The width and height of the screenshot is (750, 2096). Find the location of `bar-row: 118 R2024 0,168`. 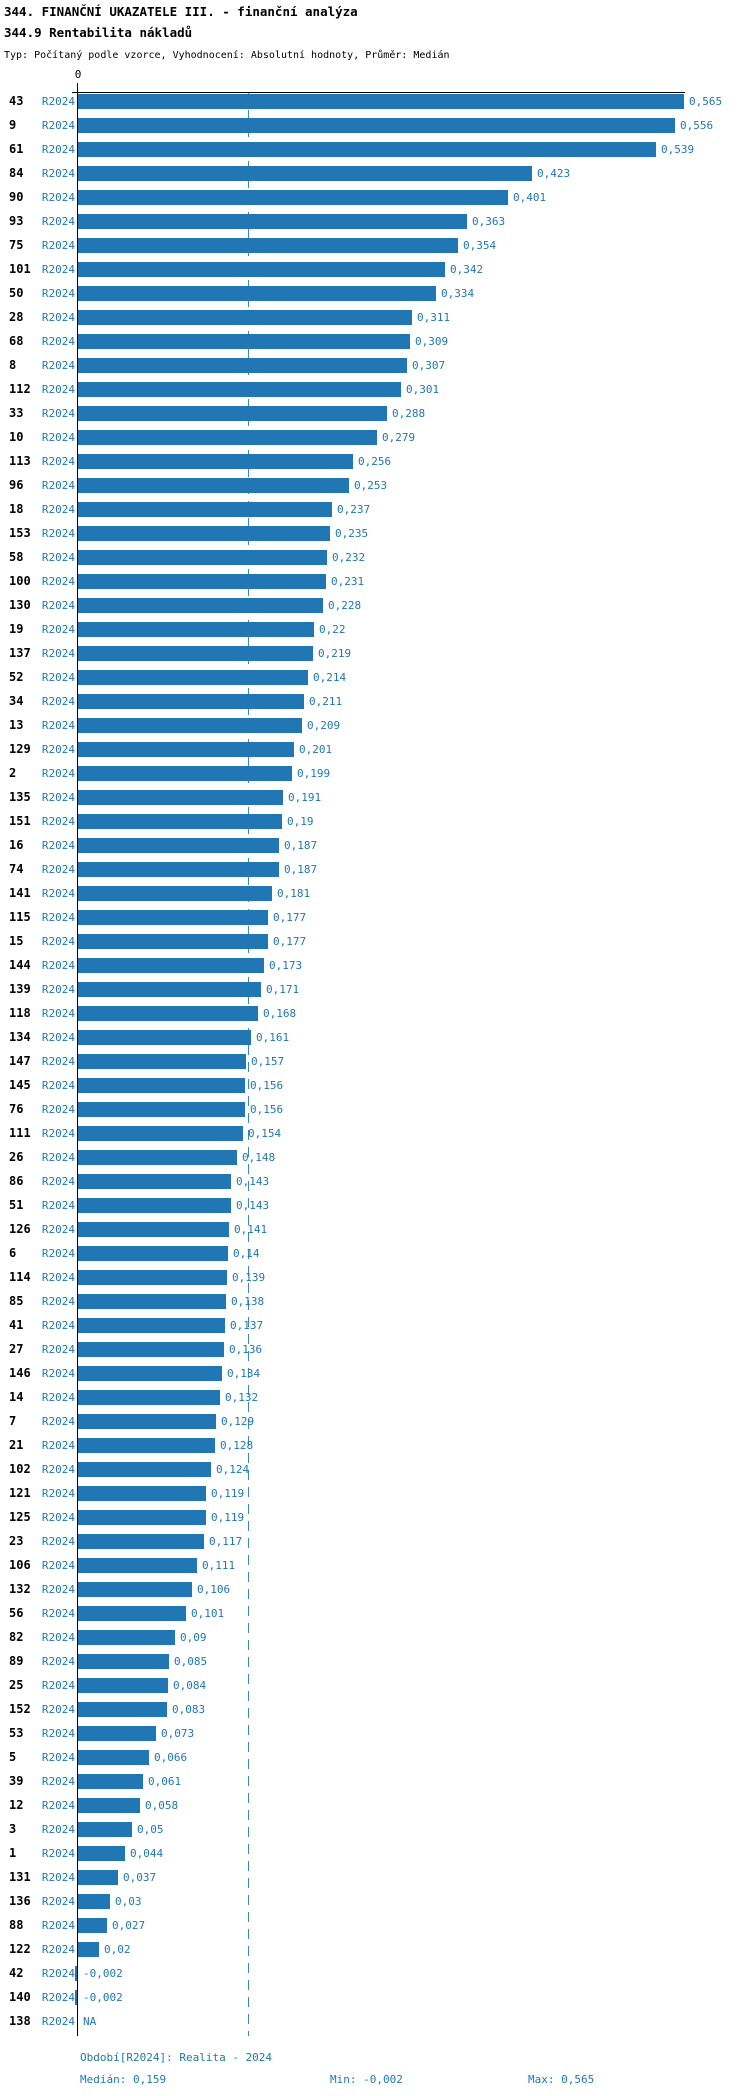

bar-row: 118 R2024 0,168 is located at coordinates (375, 1013).